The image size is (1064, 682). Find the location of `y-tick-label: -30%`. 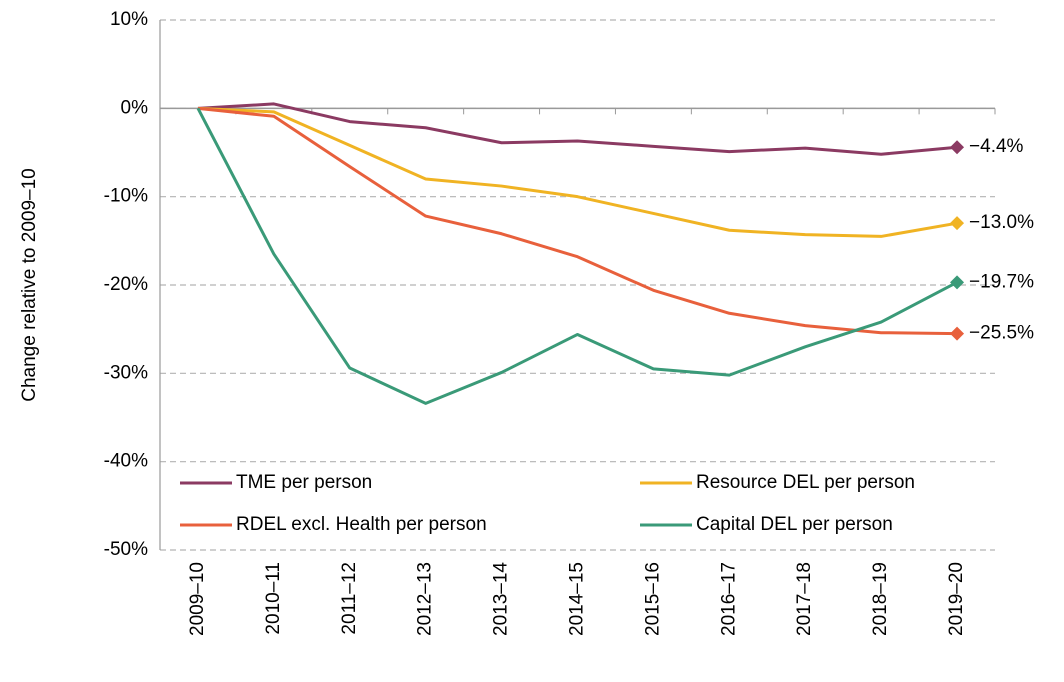

y-tick-label: -30% is located at coordinates (126, 372).